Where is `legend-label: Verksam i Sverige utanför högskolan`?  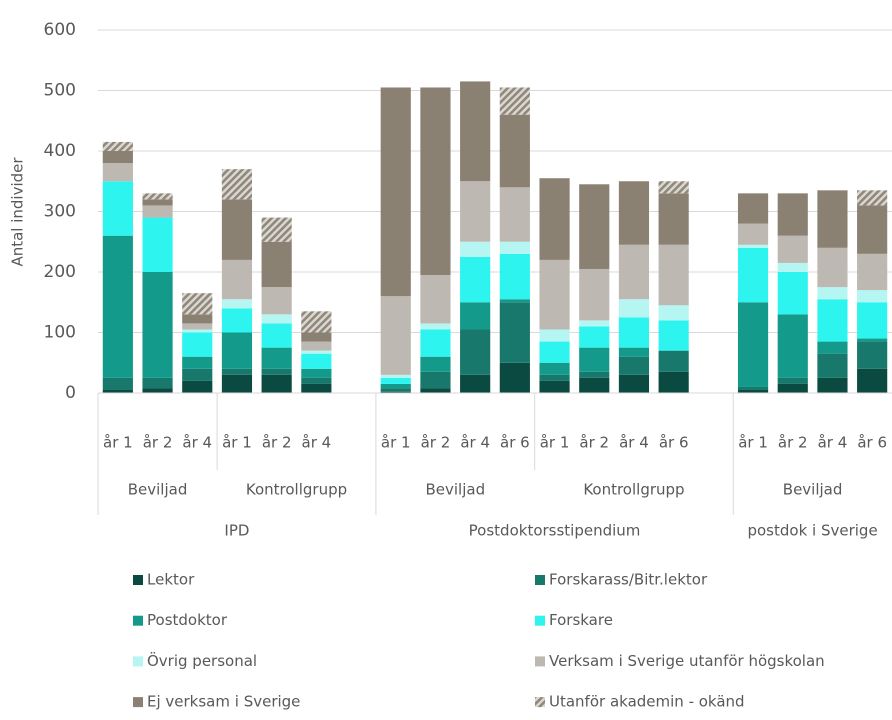 legend-label: Verksam i Sverige utanför högskolan is located at coordinates (687, 661).